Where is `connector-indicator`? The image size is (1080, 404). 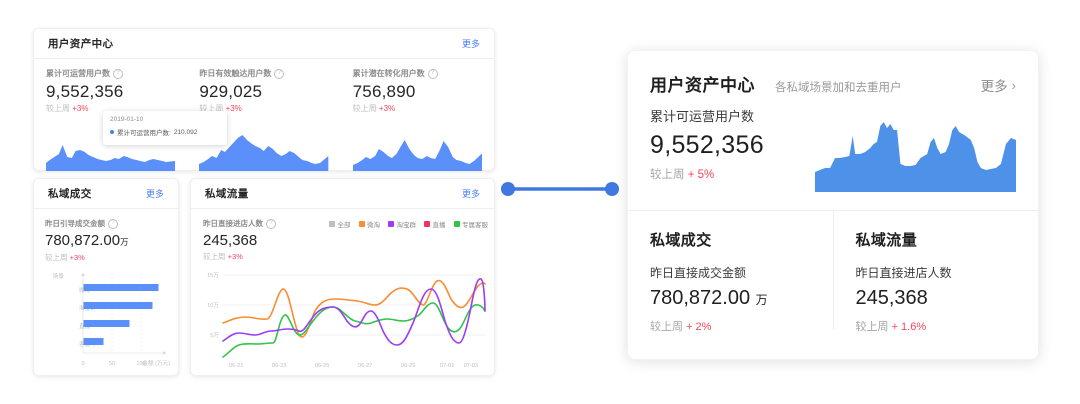
connector-indicator is located at coordinates (560, 189).